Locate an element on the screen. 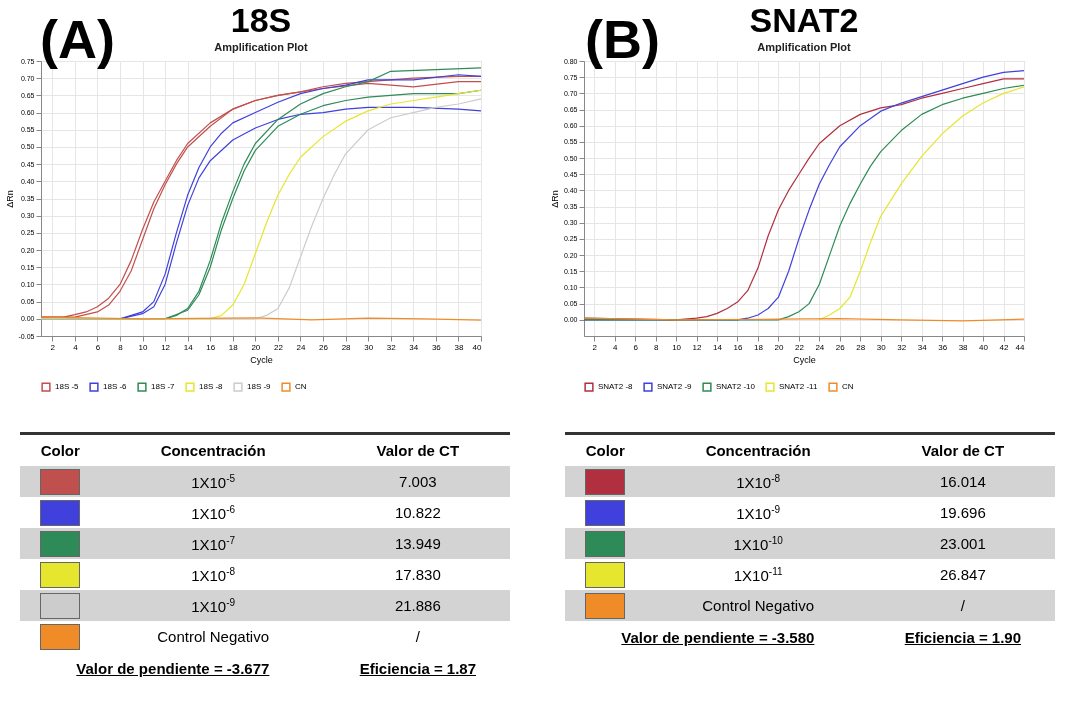 This screenshot has width=1071, height=715. legend-label: SNAT2 -10 is located at coordinates (736, 387).